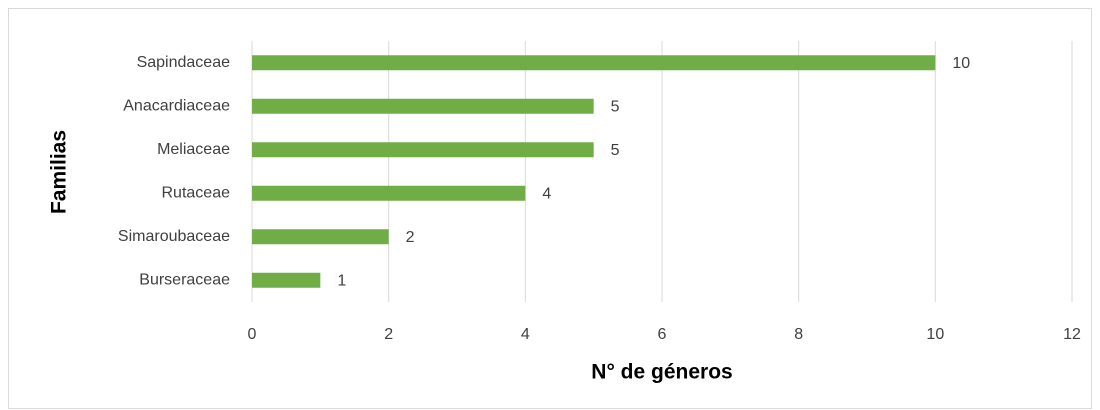 This screenshot has height=410, width=1100. I want to click on data-label: 10, so click(961, 63).